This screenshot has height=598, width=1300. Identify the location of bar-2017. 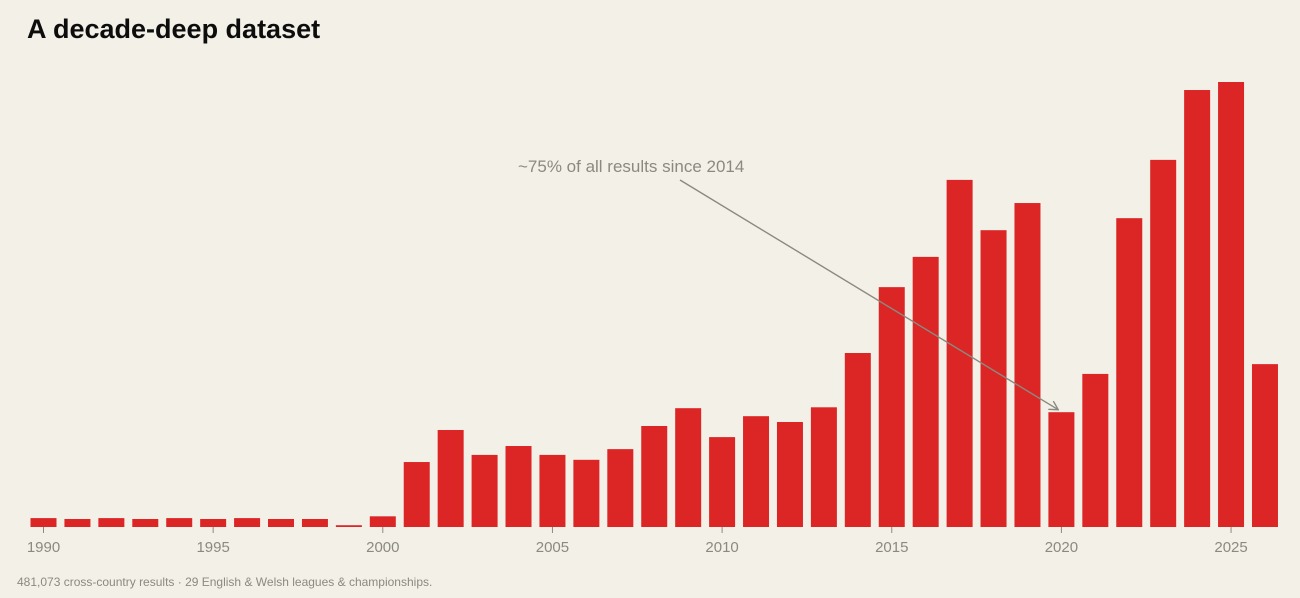
(959, 353).